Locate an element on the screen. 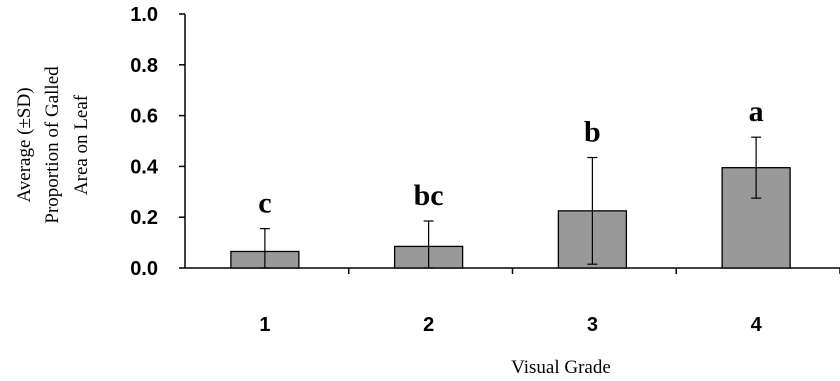 The width and height of the screenshot is (840, 381). significance-letter: b is located at coordinates (592, 132).